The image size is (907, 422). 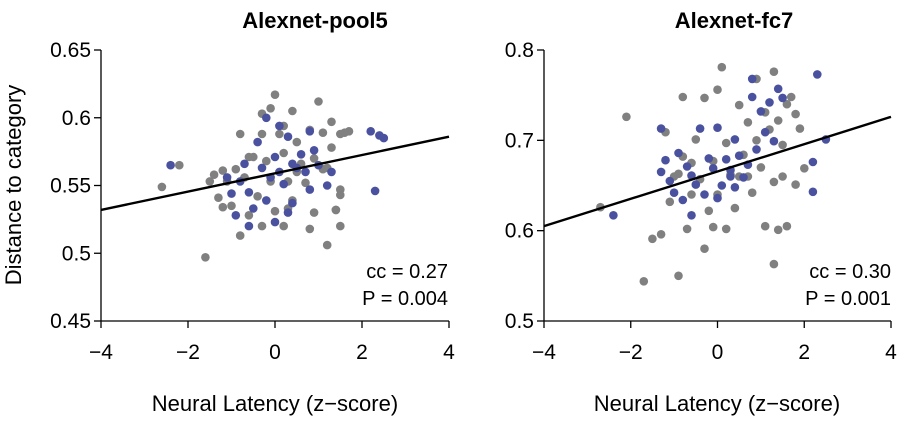 What do you see at coordinates (275, 403) in the screenshot?
I see `x-axis-label: Neural Latency (z−score)` at bounding box center [275, 403].